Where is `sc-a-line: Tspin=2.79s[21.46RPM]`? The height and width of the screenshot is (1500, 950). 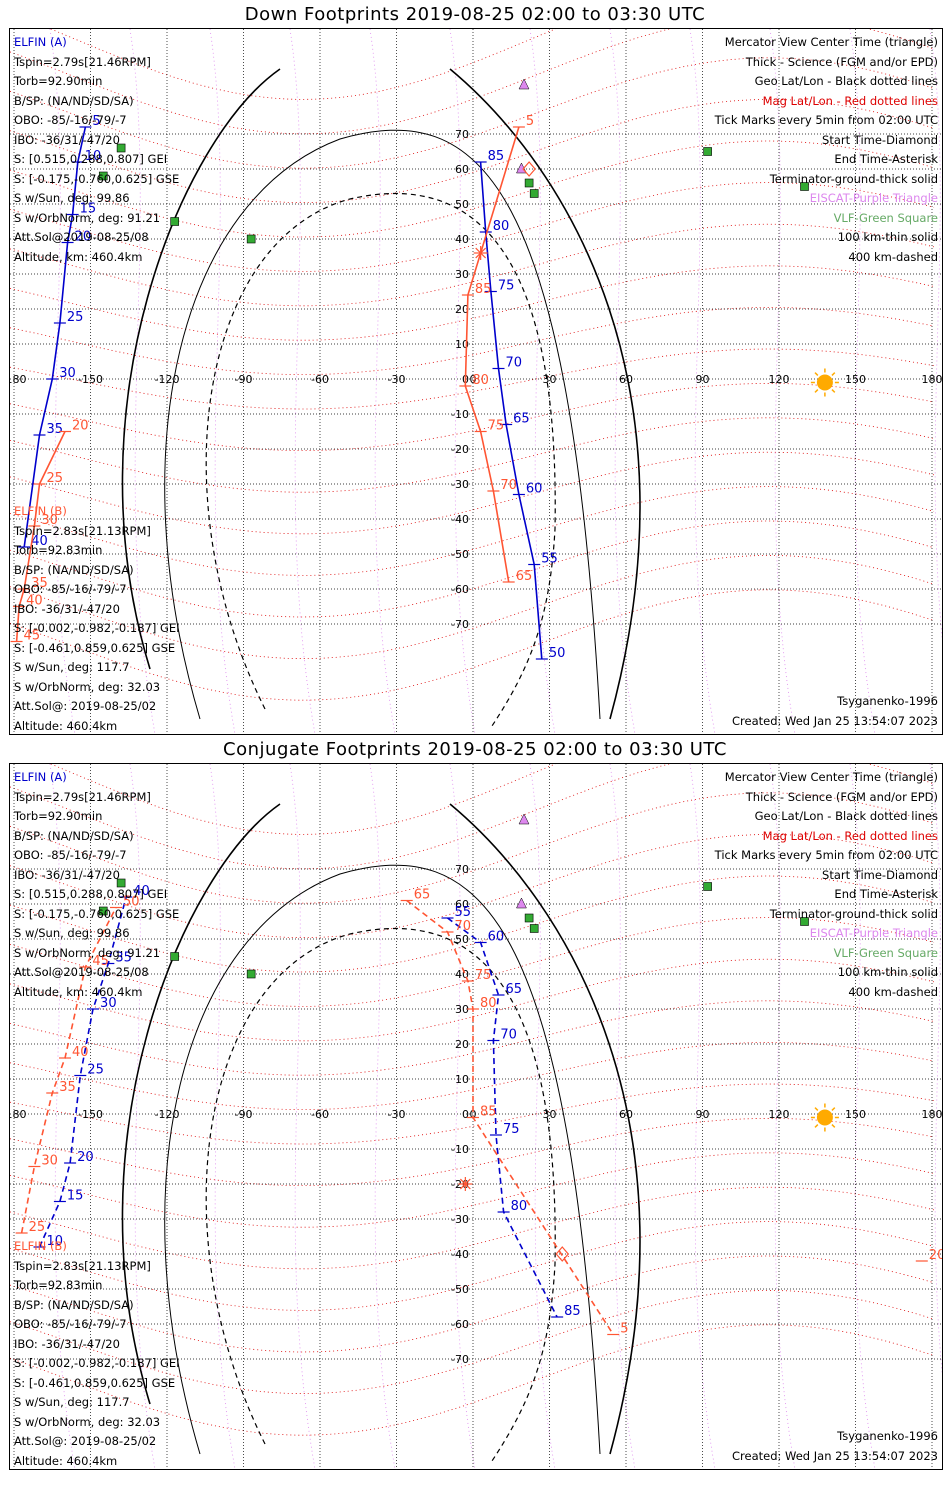 sc-a-line: Tspin=2.79s[21.46RPM] is located at coordinates (82, 61).